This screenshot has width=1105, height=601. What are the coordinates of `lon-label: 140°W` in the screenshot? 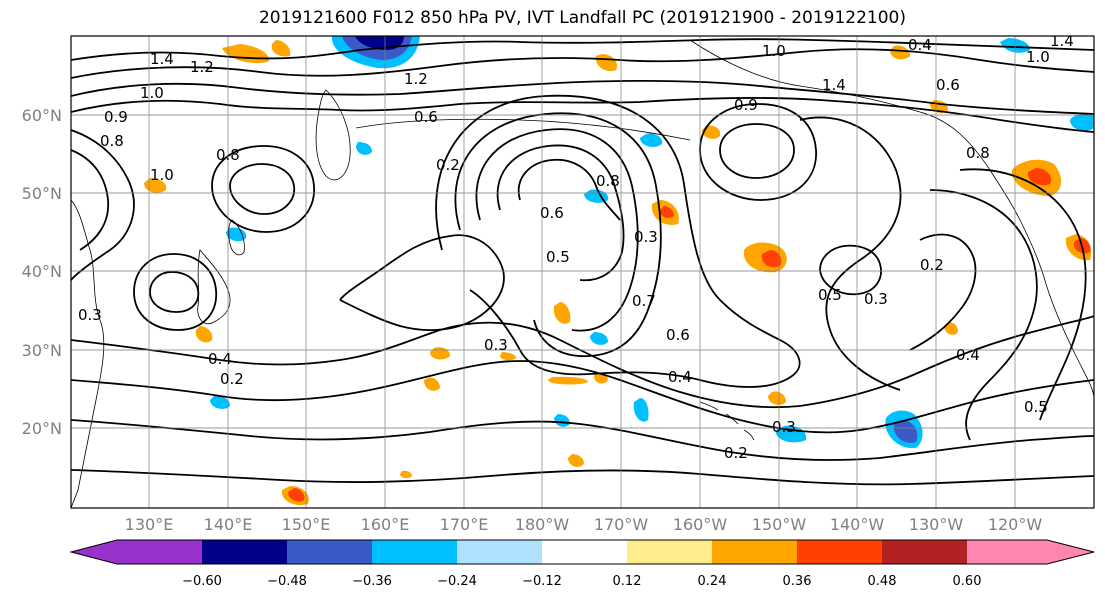 It's located at (857, 524).